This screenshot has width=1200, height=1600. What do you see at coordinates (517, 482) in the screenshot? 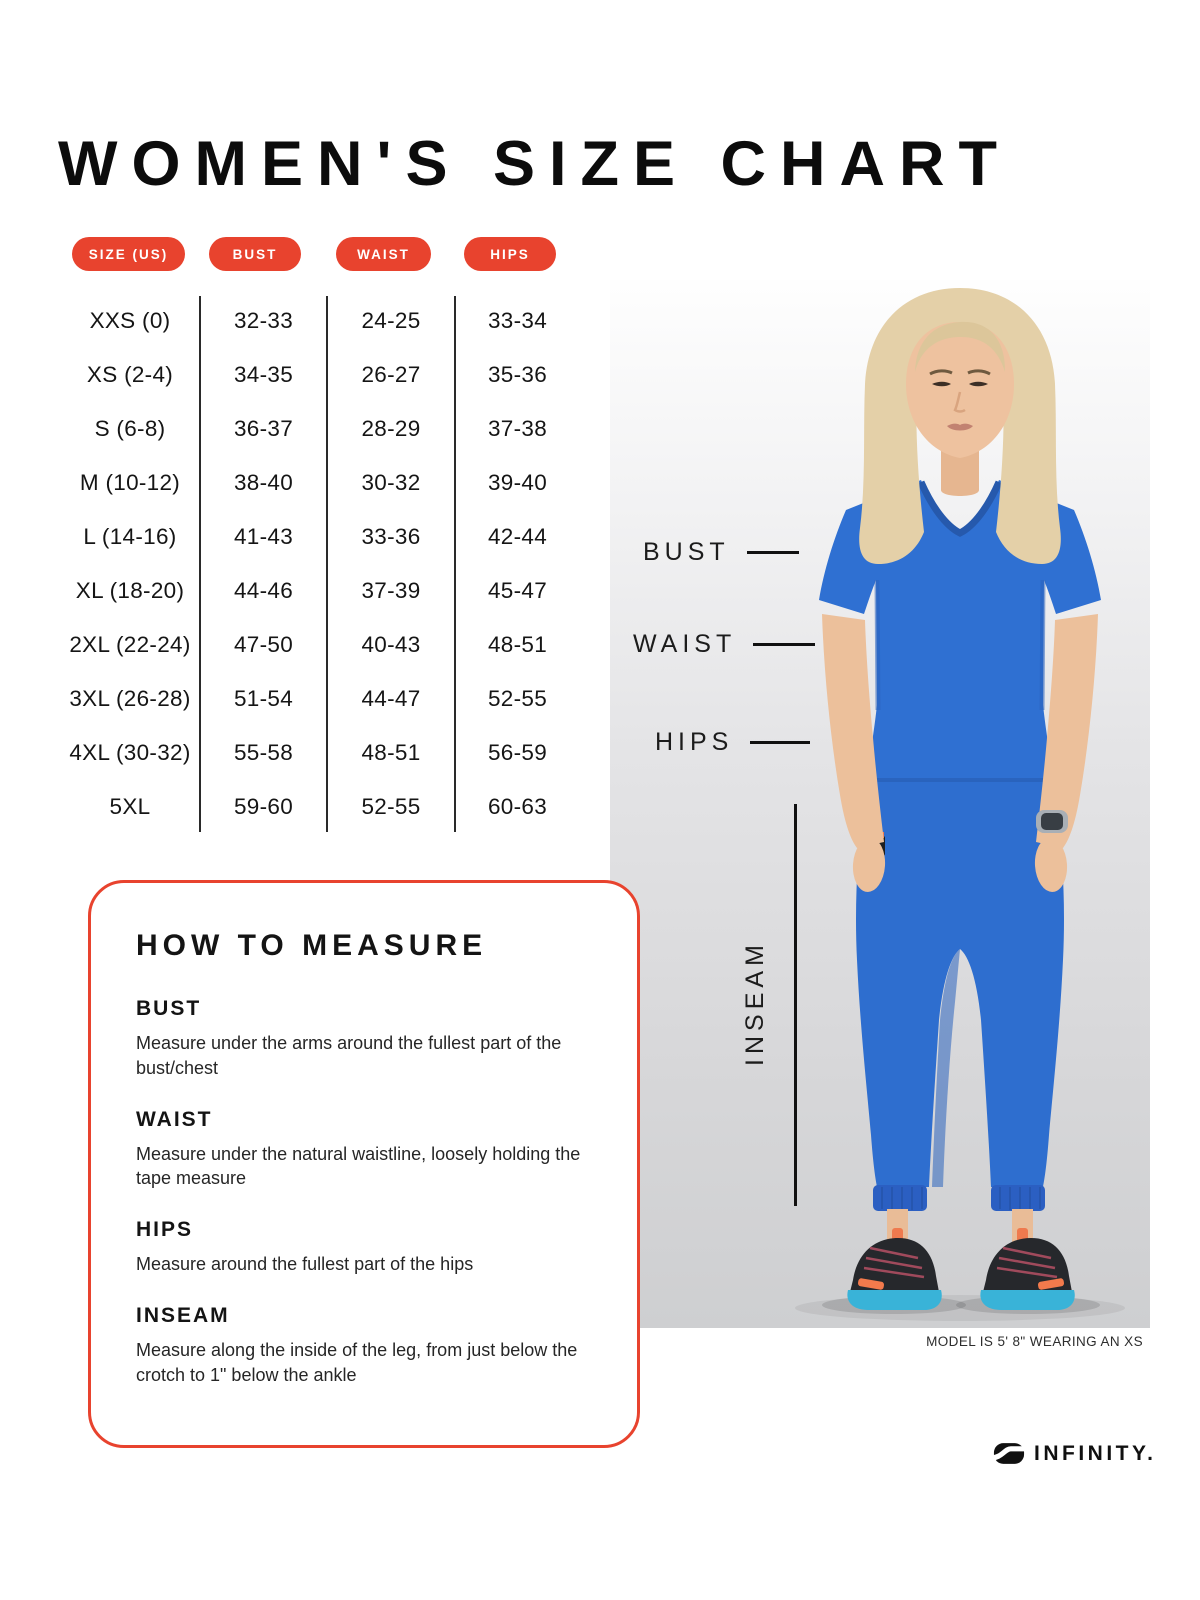
I see `hips-cell: 39-40` at bounding box center [517, 482].